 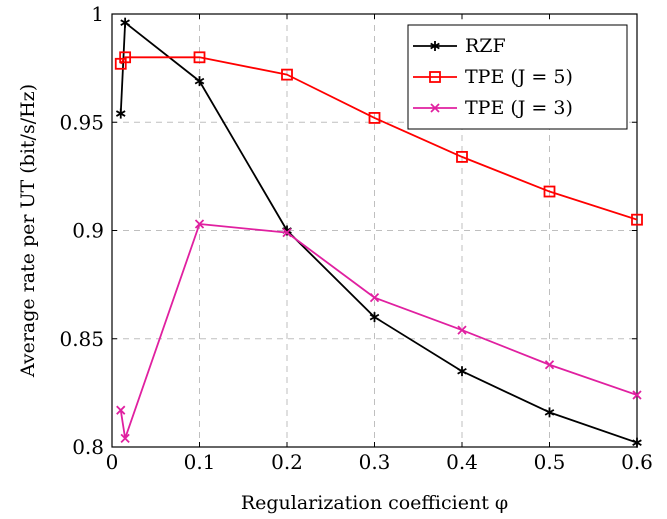 I want to click on y-axis-label: Average rate per UT (bit/s/Hz), so click(x=28, y=231).